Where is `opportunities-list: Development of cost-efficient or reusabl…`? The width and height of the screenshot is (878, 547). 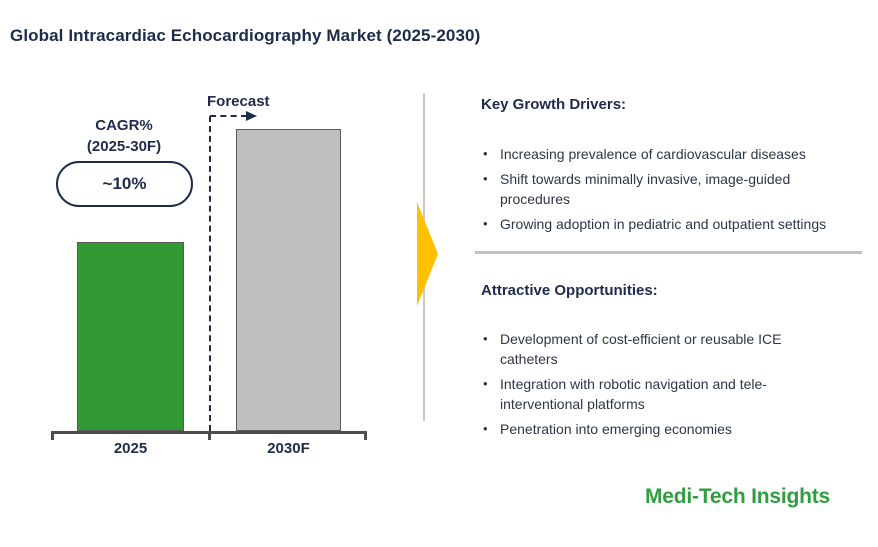 opportunities-list: Development of cost-efficient or reusabl… is located at coordinates (660, 386).